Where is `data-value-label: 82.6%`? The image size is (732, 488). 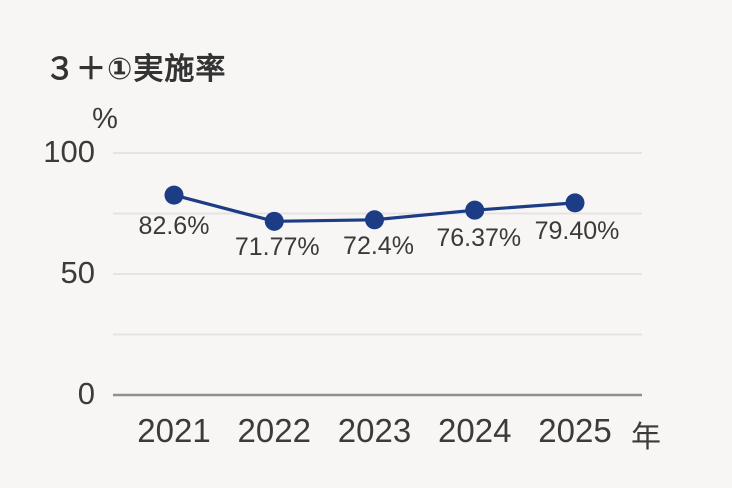
data-value-label: 82.6% is located at coordinates (174, 226).